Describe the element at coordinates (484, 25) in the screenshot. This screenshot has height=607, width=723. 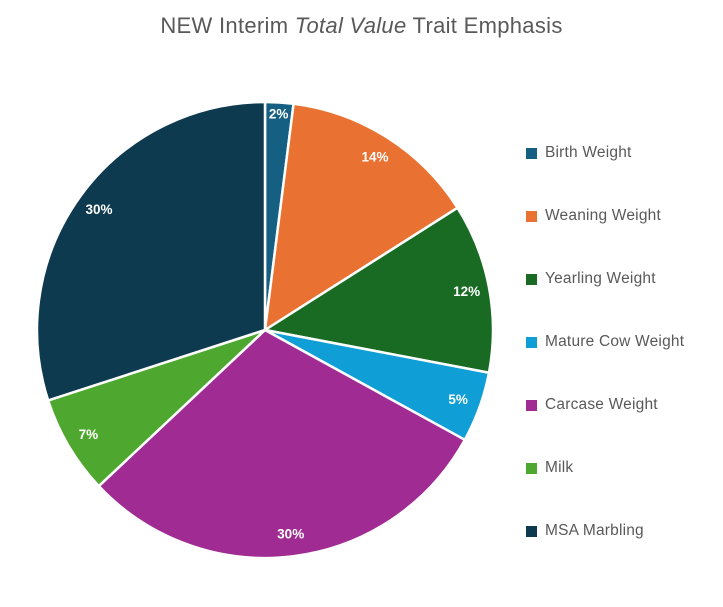
I see `chart-title-suffix: Trait Emphasis` at that location.